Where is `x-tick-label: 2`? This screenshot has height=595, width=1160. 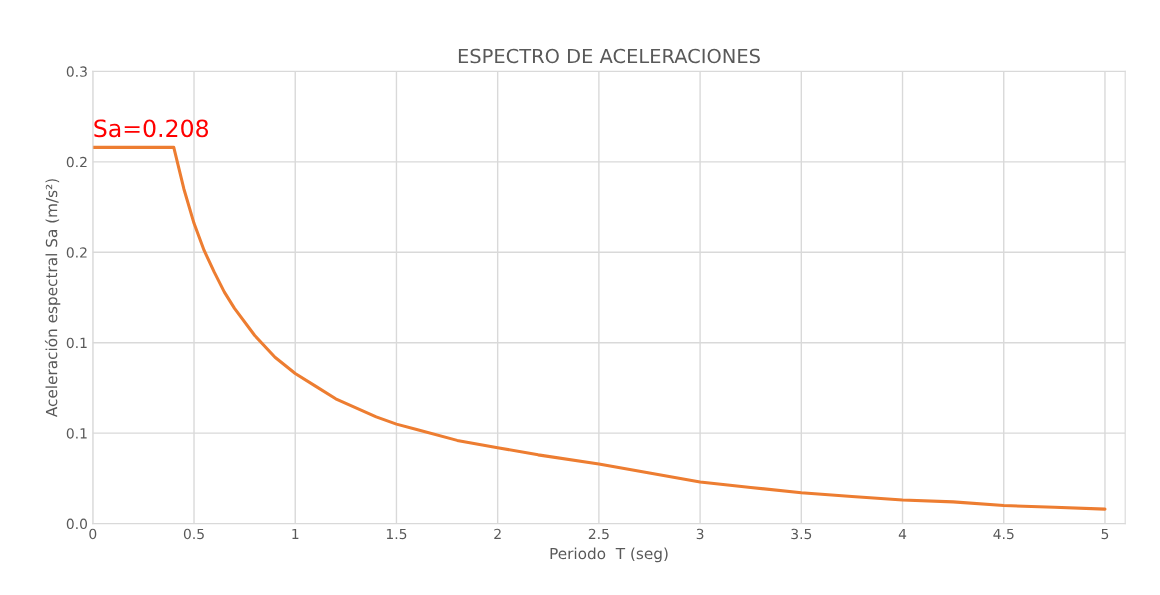
x-tick-label: 2 is located at coordinates (497, 534).